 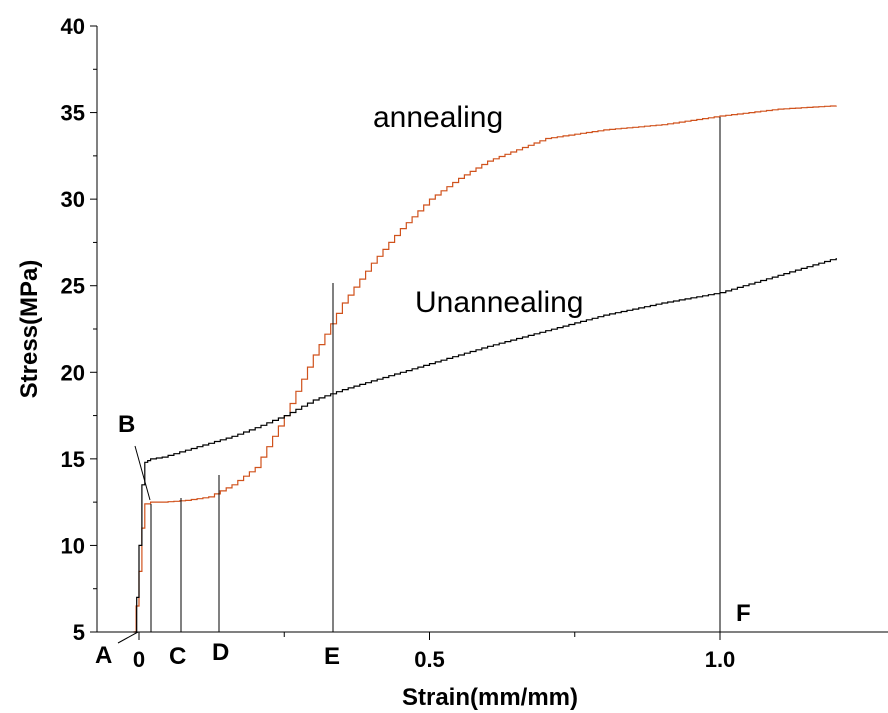 I want to click on x-tick-label-0.5: 0.5, so click(x=429, y=659).